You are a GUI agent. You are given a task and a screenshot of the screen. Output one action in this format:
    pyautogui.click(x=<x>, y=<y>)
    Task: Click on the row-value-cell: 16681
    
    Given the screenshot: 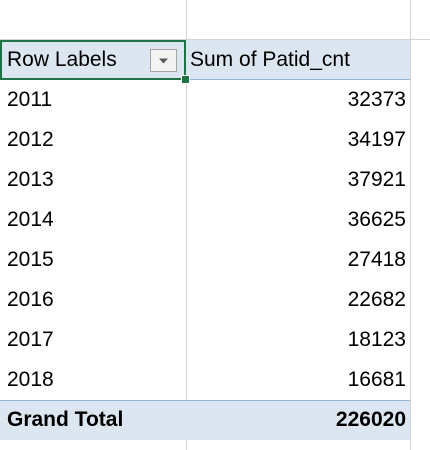 What is the action you would take?
    pyautogui.click(x=376, y=379)
    